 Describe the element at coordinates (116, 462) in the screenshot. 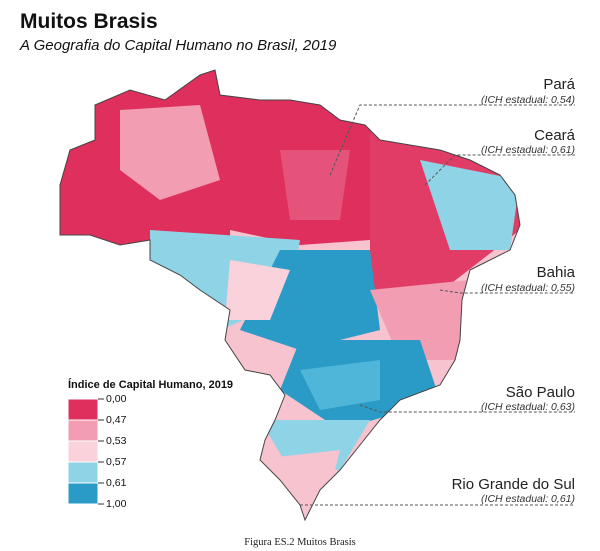

I see `legend-label: 0,57` at that location.